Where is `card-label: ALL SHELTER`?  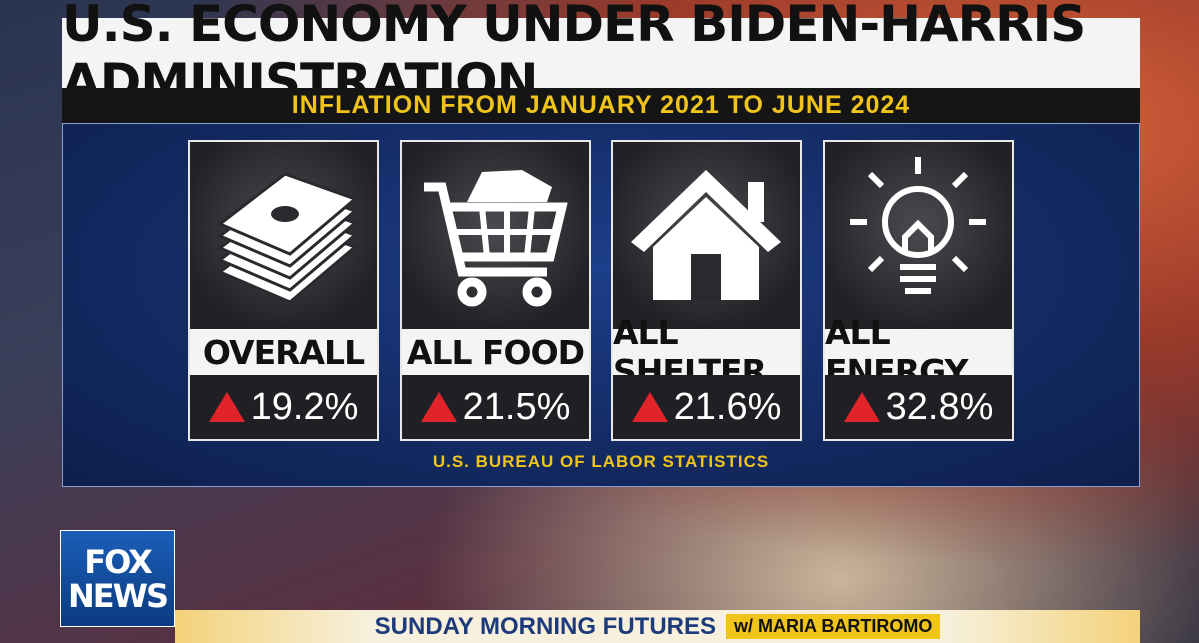
card-label: ALL SHELTER is located at coordinates (706, 352).